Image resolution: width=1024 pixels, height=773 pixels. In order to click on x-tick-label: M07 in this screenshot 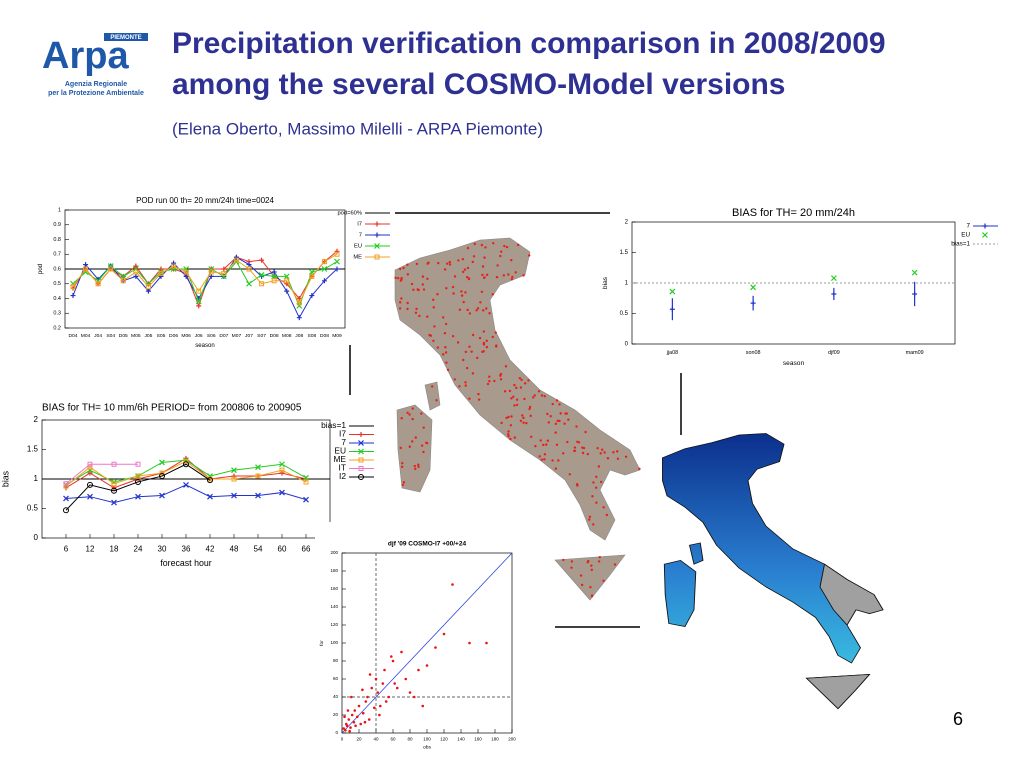, I will do `click(237, 336)`.